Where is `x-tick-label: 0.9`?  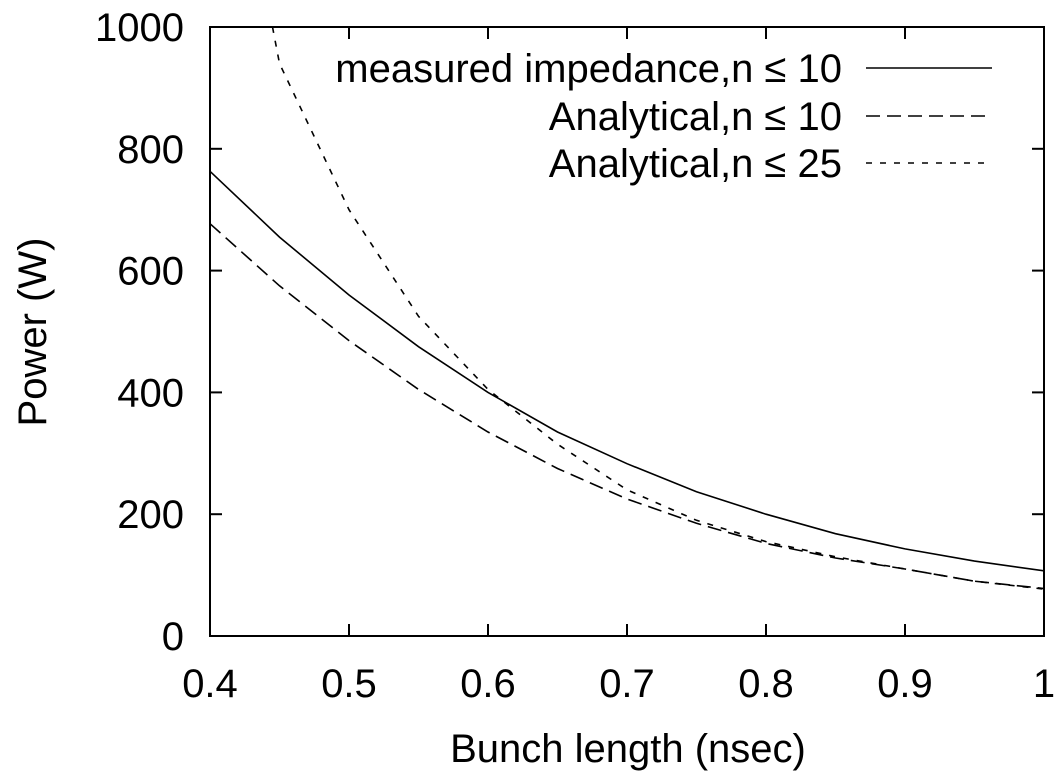 x-tick-label: 0.9 is located at coordinates (905, 684).